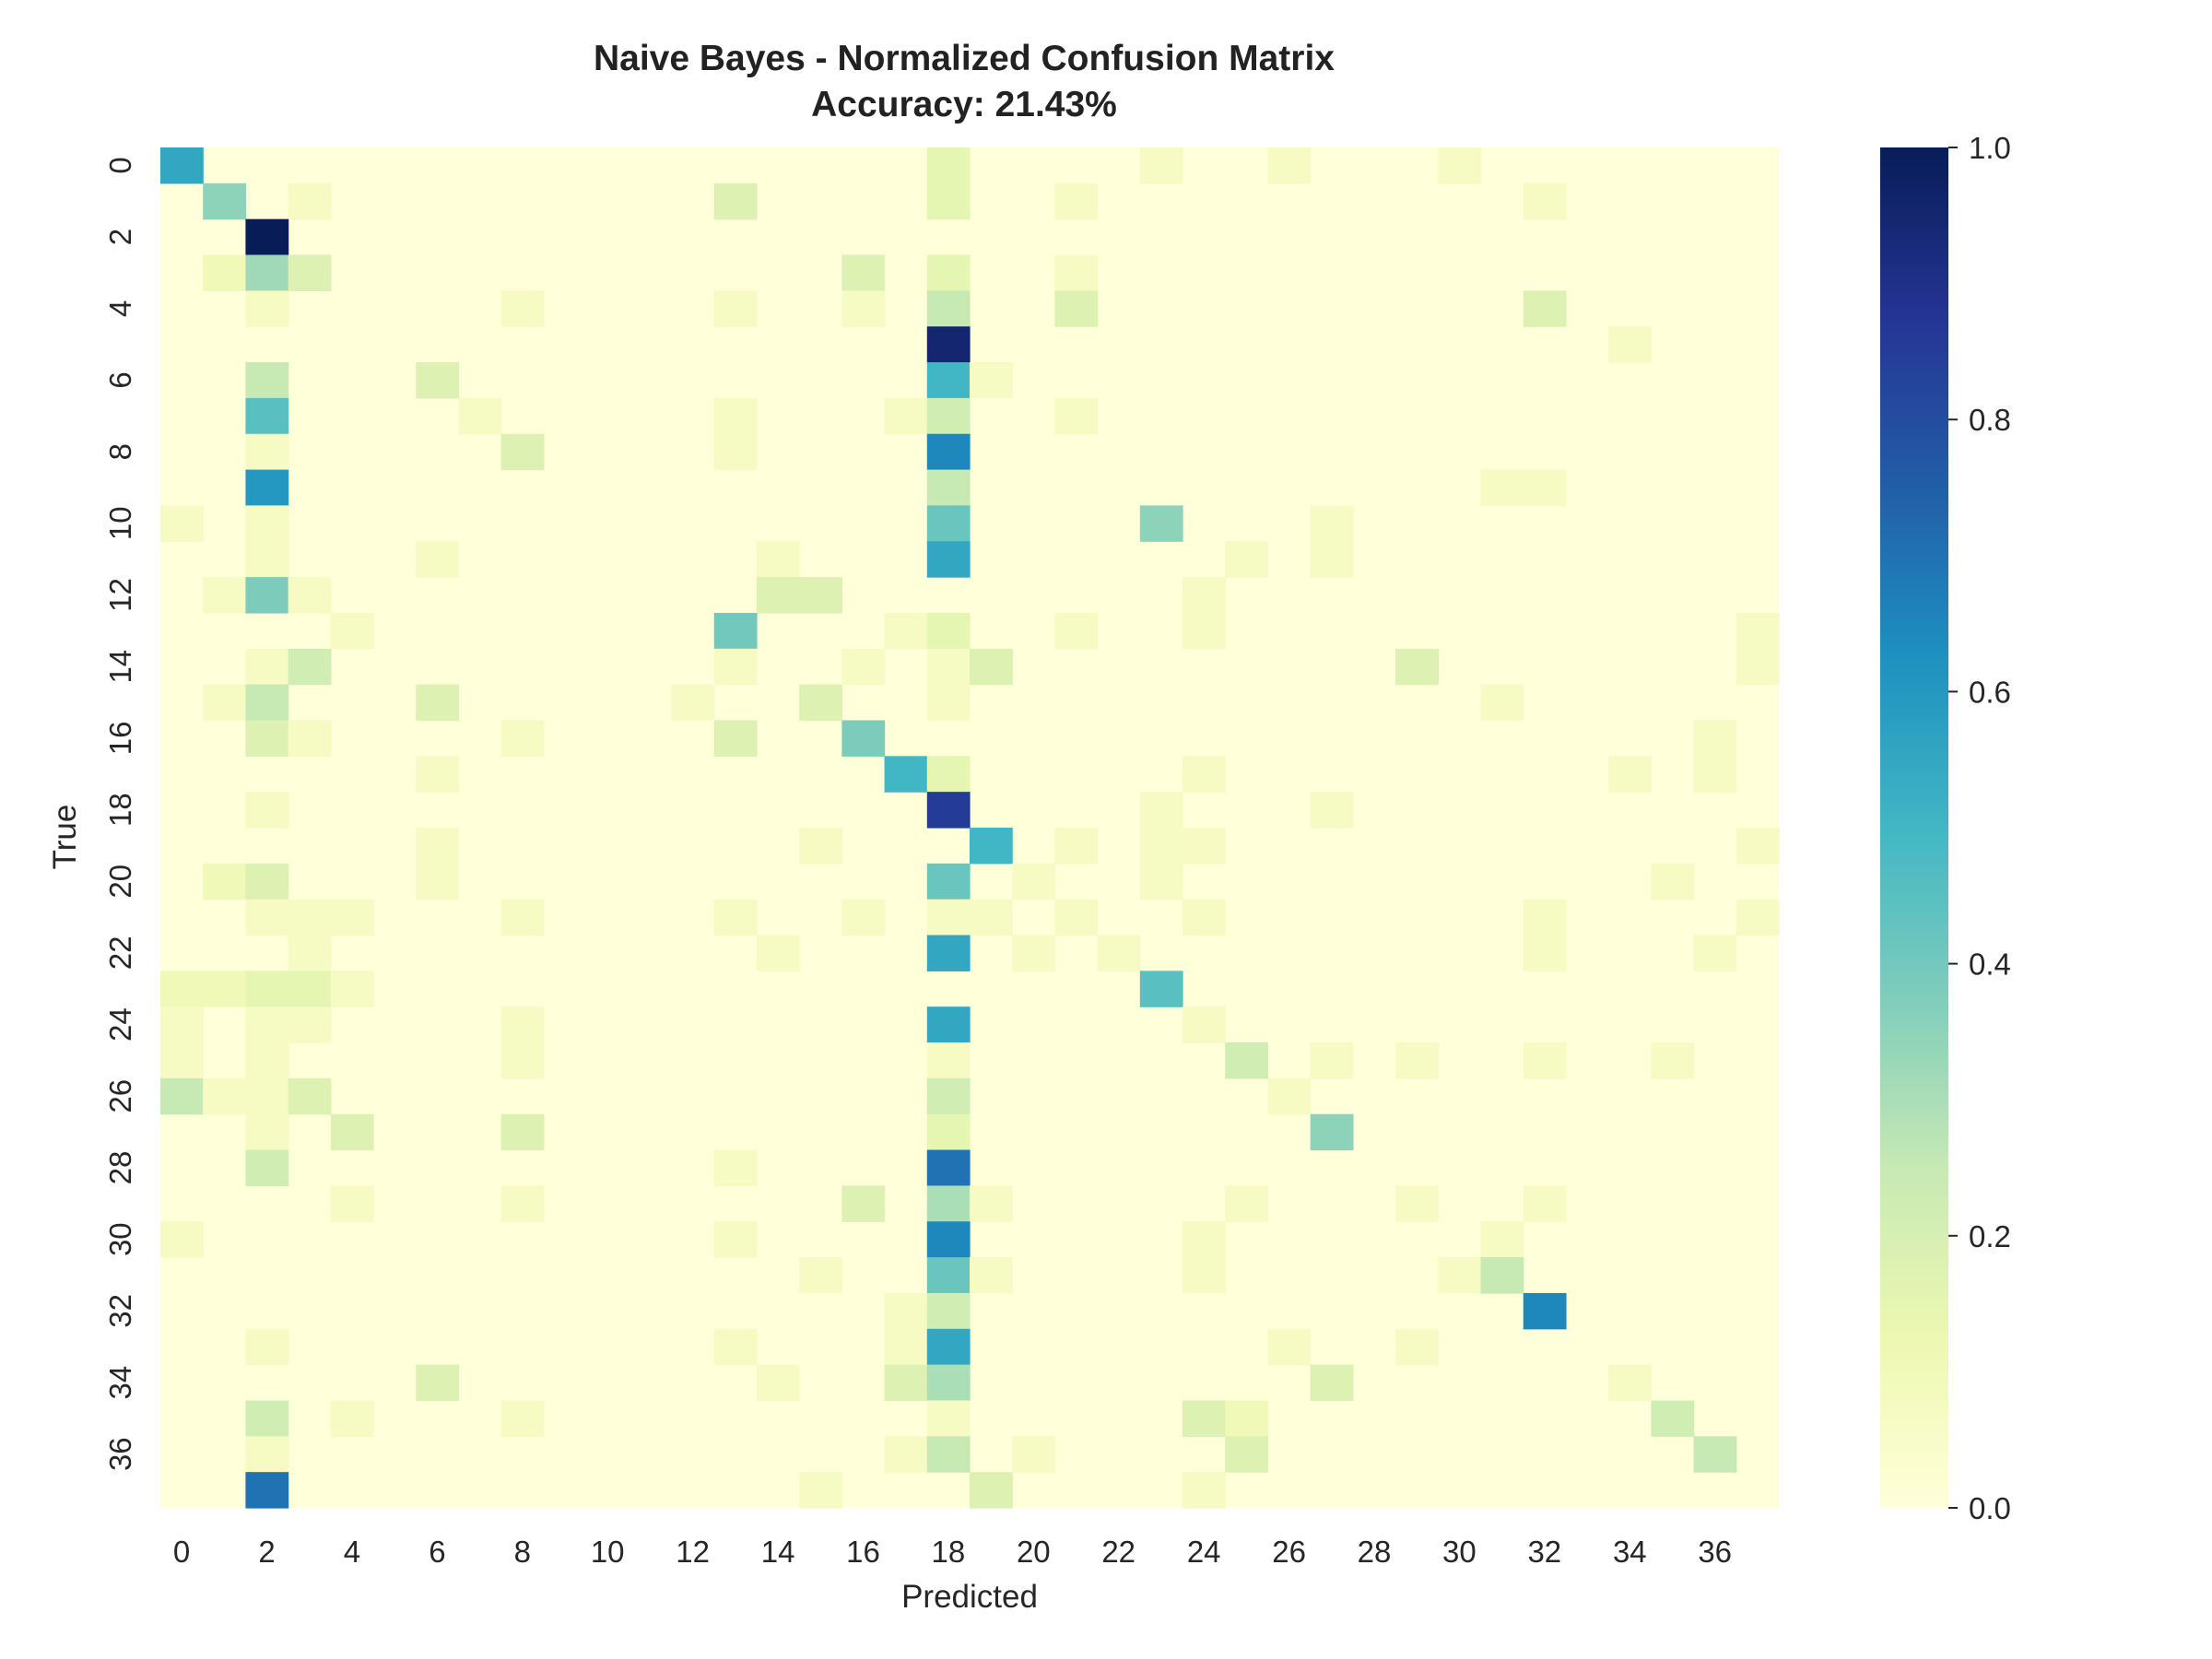 The image size is (2212, 1659). Describe the element at coordinates (964, 104) in the screenshot. I see `chart-subtitle: Accuracy: 21.43%` at that location.